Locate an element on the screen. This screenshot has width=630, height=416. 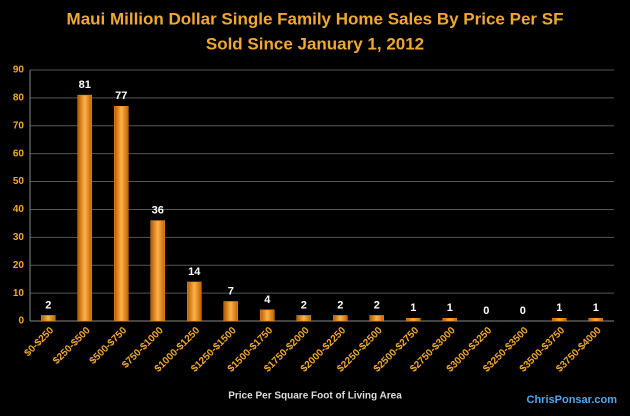
data-label: 4 is located at coordinates (267, 300).